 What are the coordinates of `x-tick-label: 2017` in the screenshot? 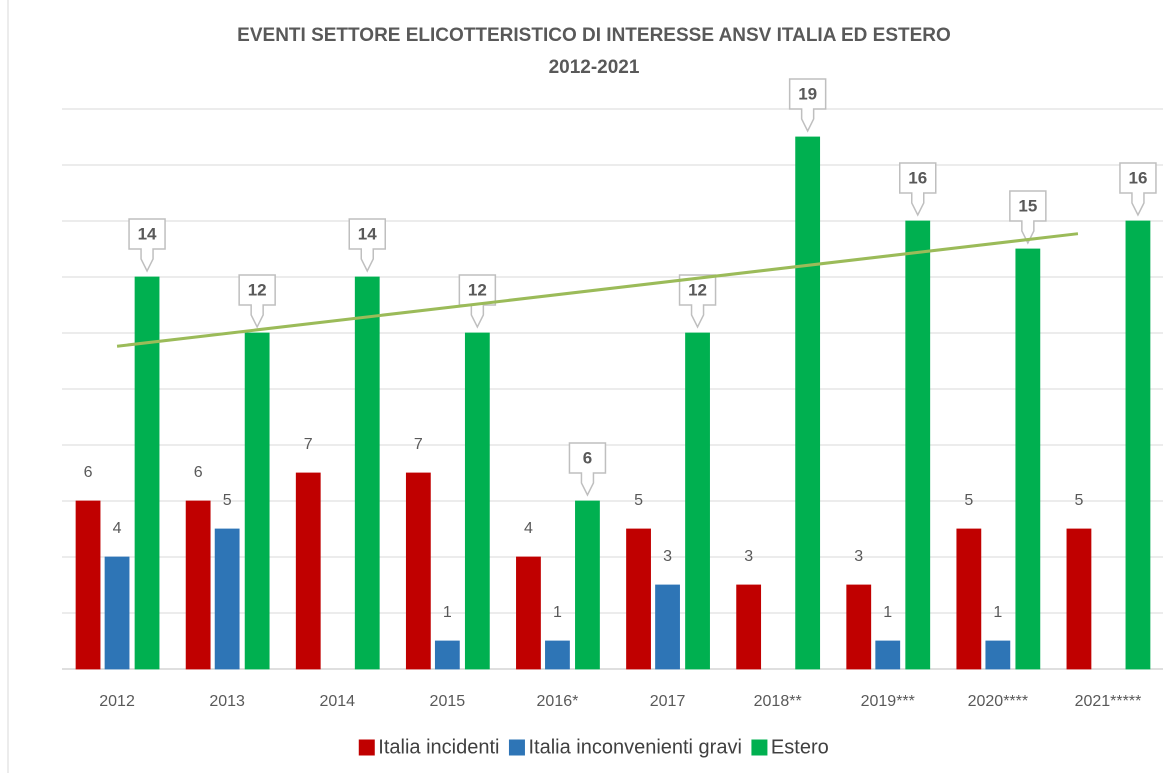 It's located at (668, 701).